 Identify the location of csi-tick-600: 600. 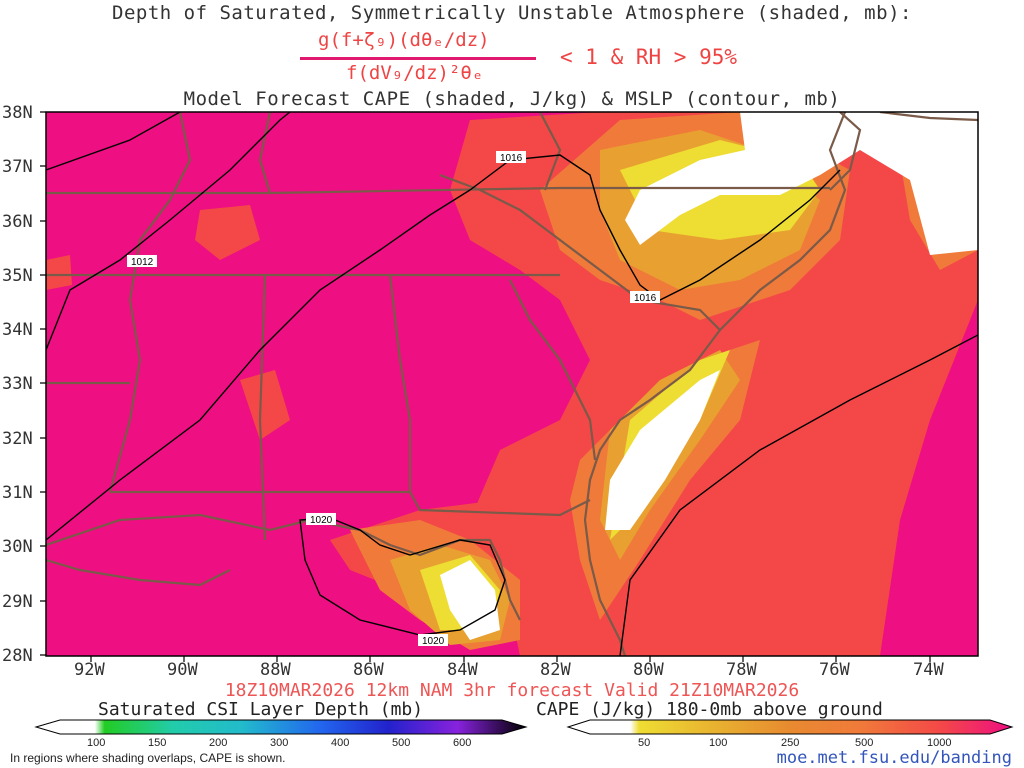
(462, 743).